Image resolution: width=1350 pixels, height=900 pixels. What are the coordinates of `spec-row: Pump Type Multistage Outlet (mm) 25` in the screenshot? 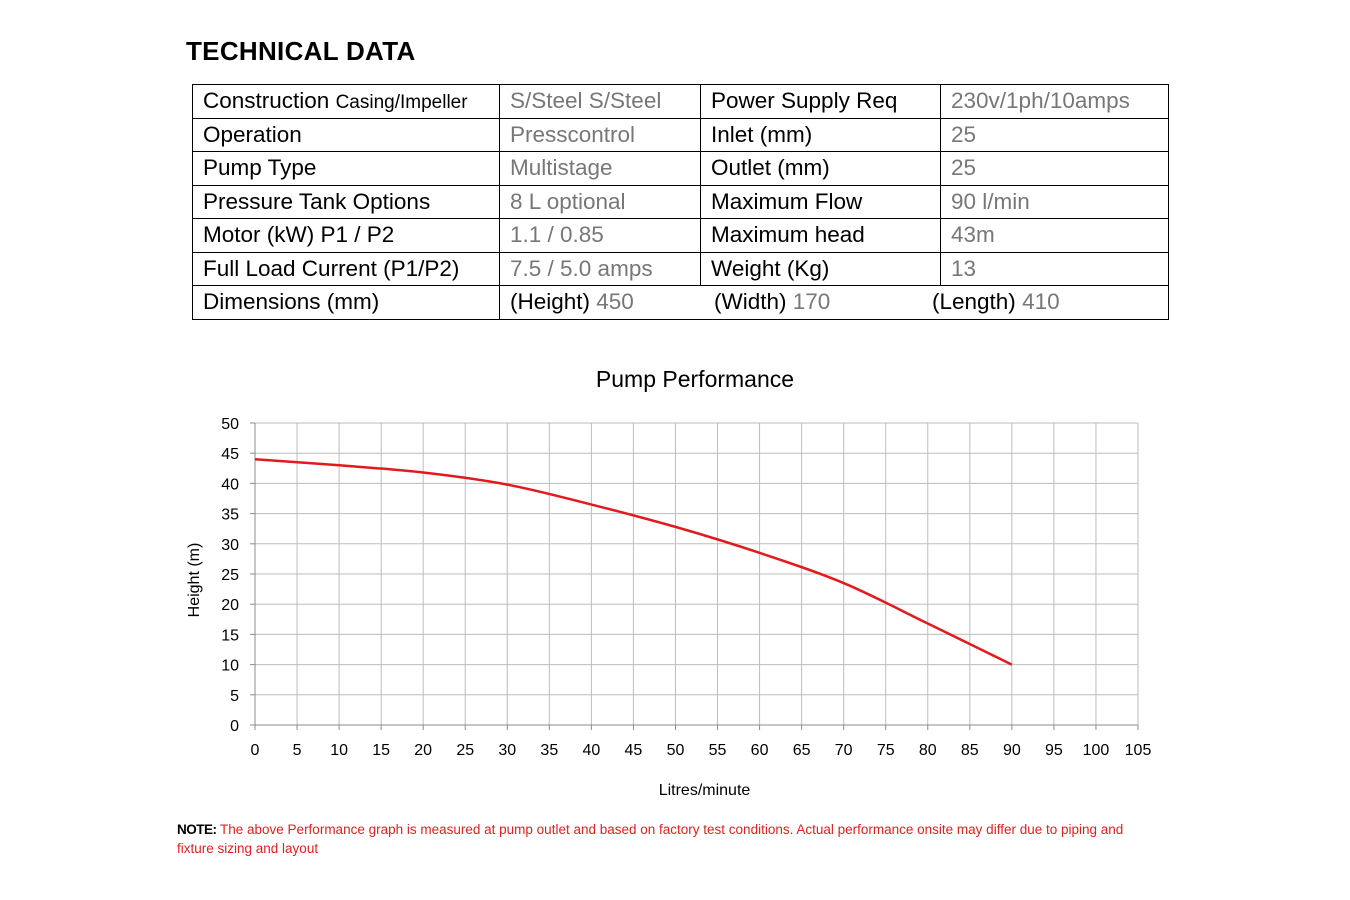 It's located at (680, 168).